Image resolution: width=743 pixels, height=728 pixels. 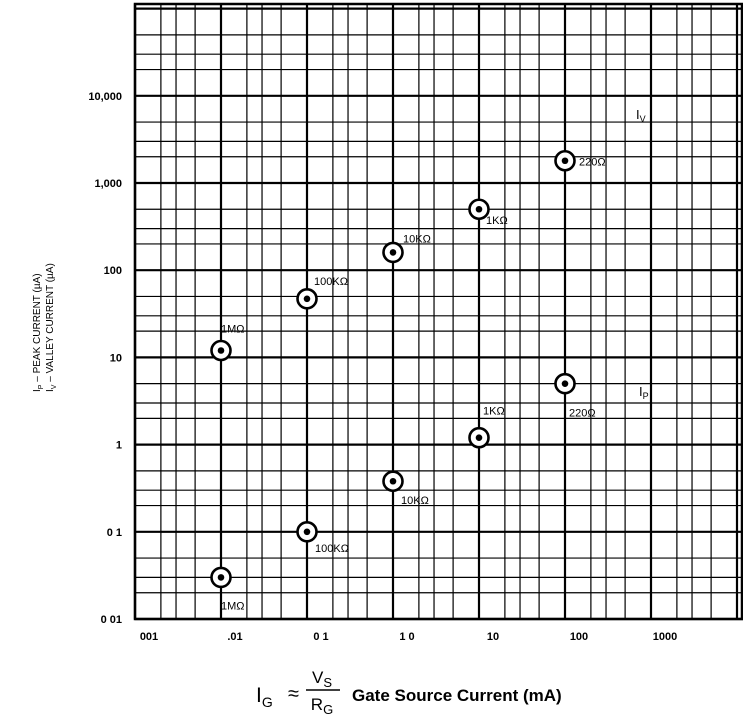 I want to click on x-axis-label-text: Gate Source Current (mA), so click(x=457, y=695).